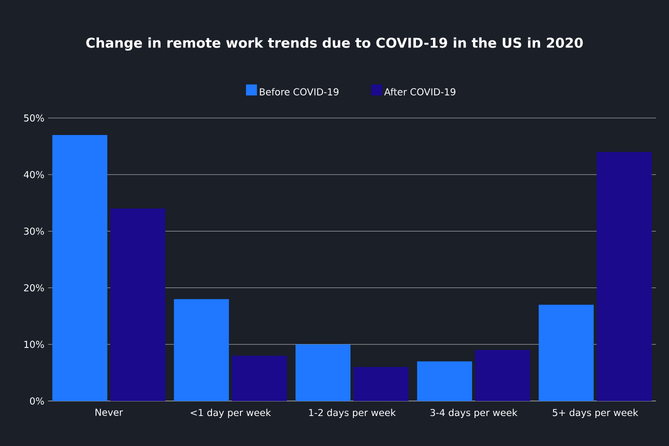  Describe the element at coordinates (34, 344) in the screenshot. I see `y-tick-label: 10%` at that location.